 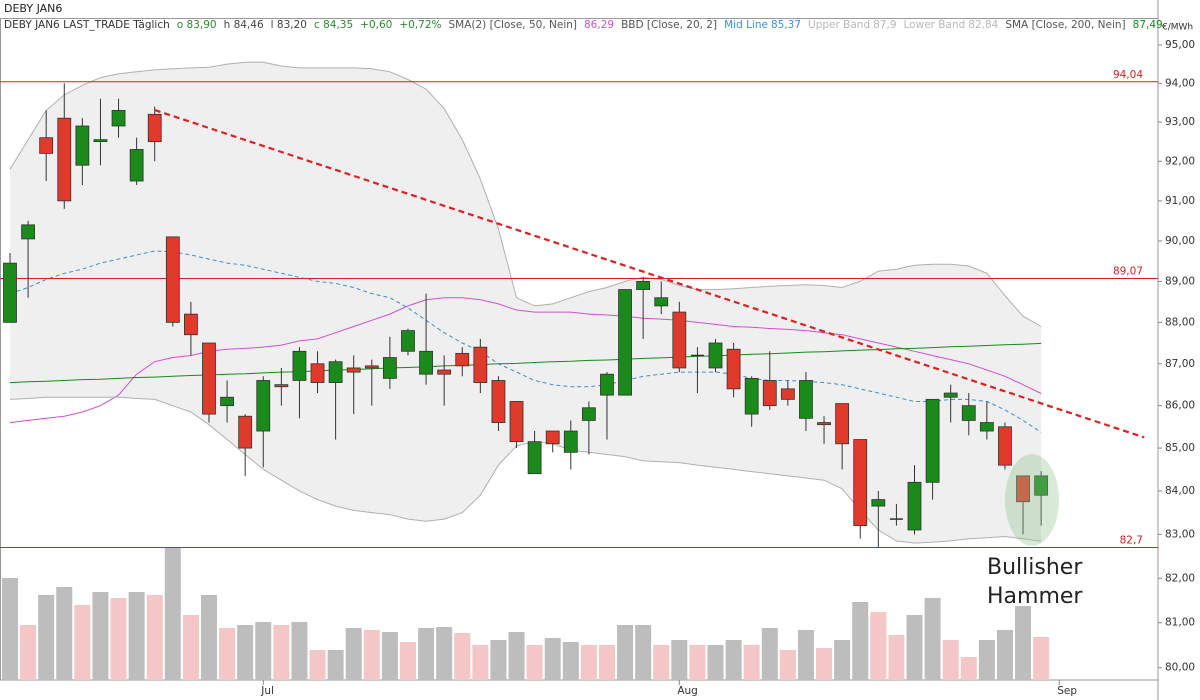 I want to click on legend-value: 86,29, so click(x=599, y=25).